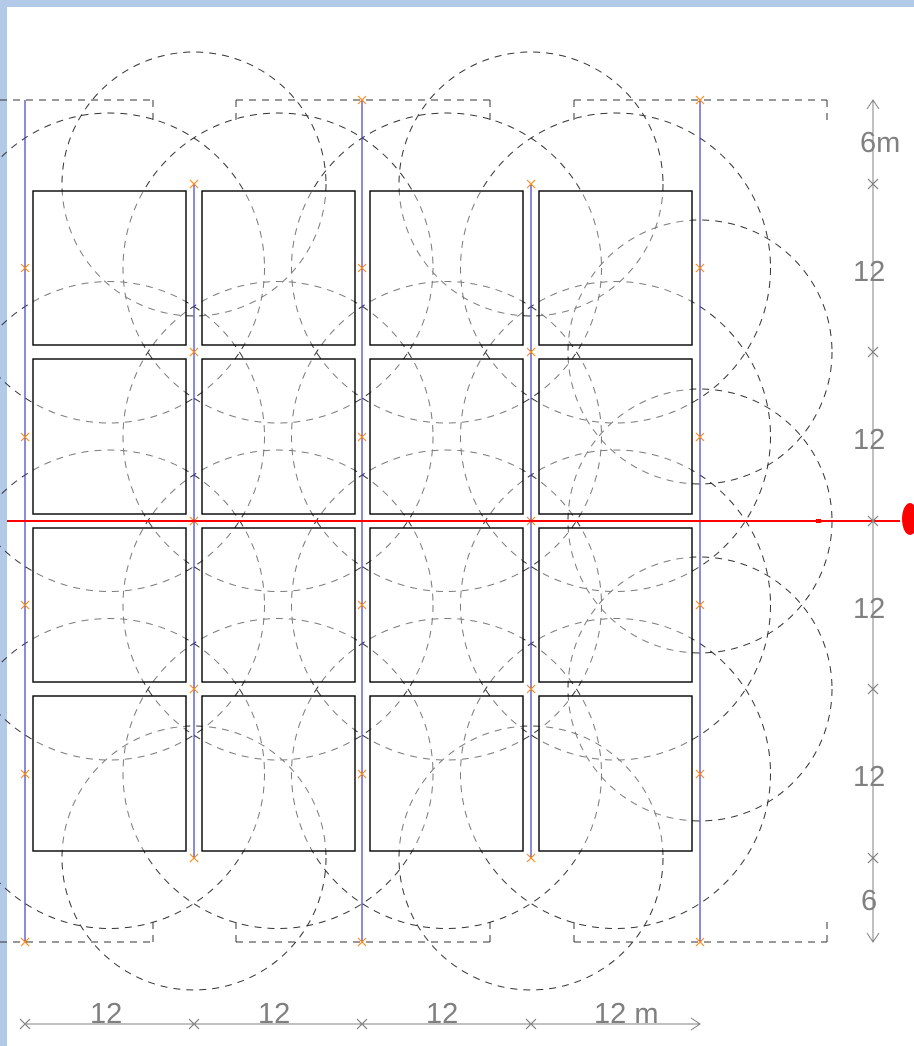  What do you see at coordinates (818, 521) in the screenshot?
I see `section-grip` at bounding box center [818, 521].